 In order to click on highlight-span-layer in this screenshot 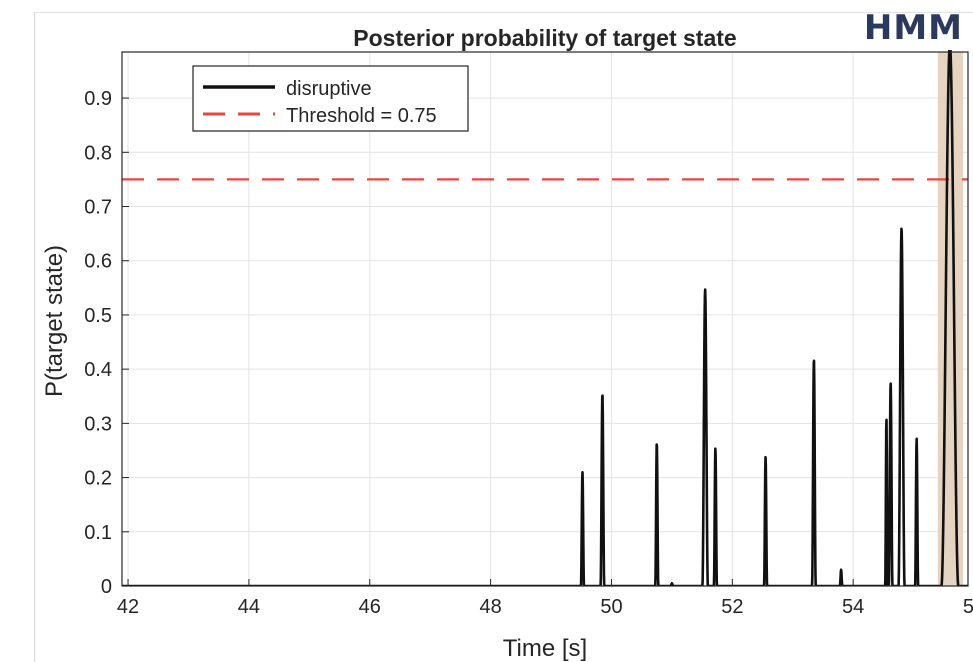, I will do `click(950, 319)`.